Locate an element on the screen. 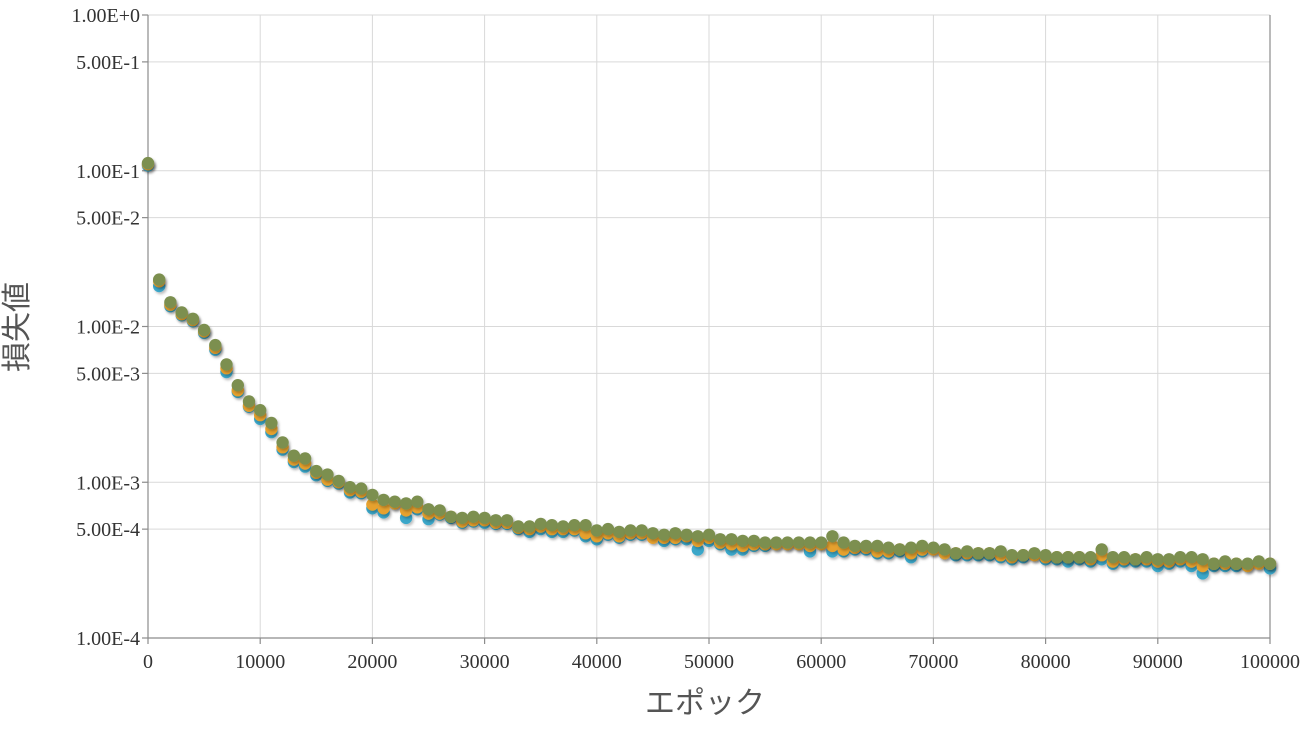 The image size is (1309, 735). x-tick-label: 10000 is located at coordinates (260, 662).